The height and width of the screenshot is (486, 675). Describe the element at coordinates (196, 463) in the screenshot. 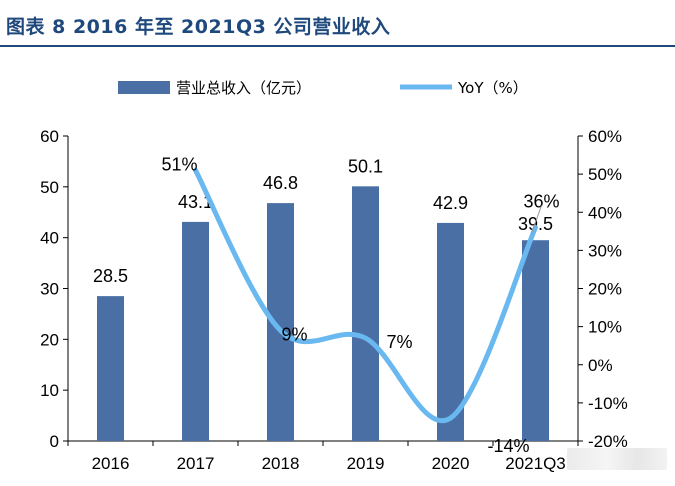

I see `x-tick-label: 2017` at that location.